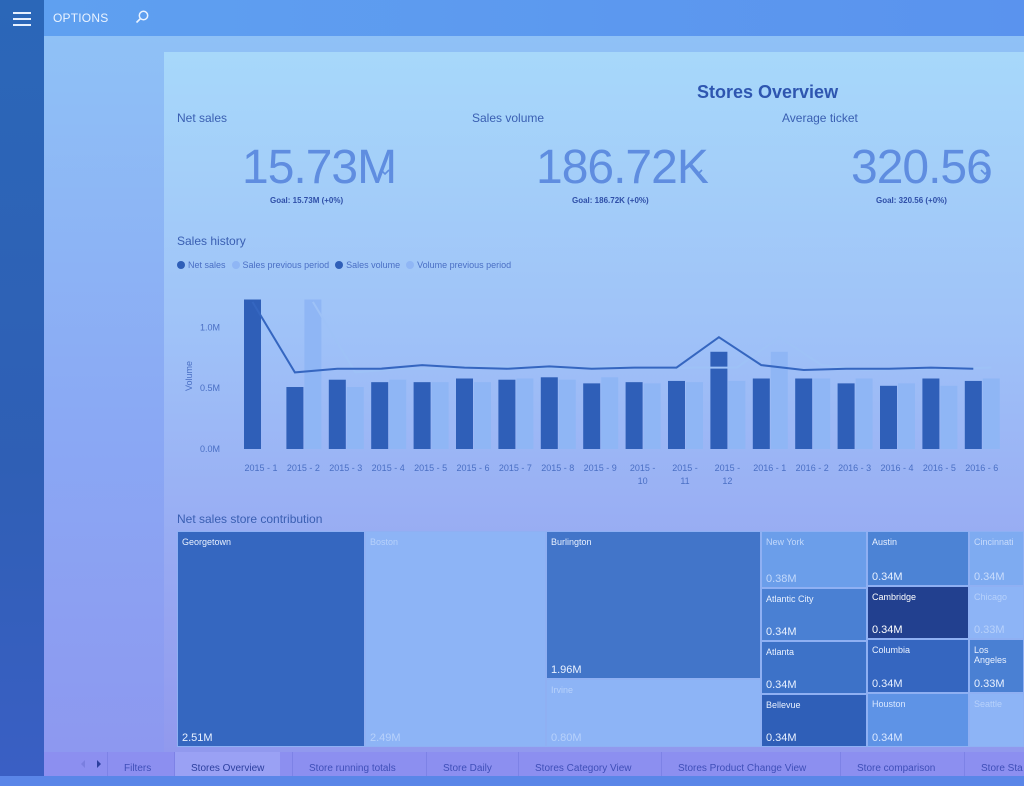 This screenshot has width=1024, height=786. I want to click on legend-item: Sales volume, so click(367, 265).